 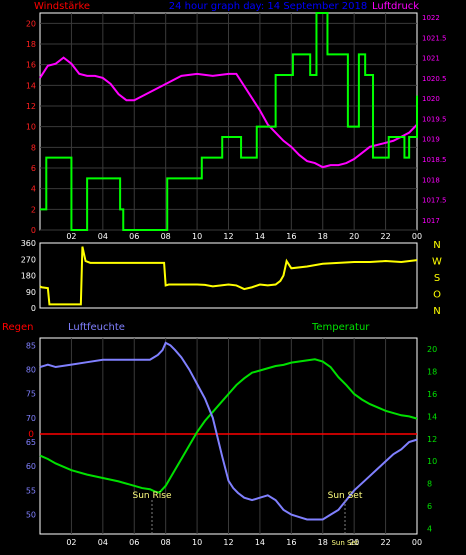 I want to click on direction-tick-label: 180, so click(x=28, y=276).